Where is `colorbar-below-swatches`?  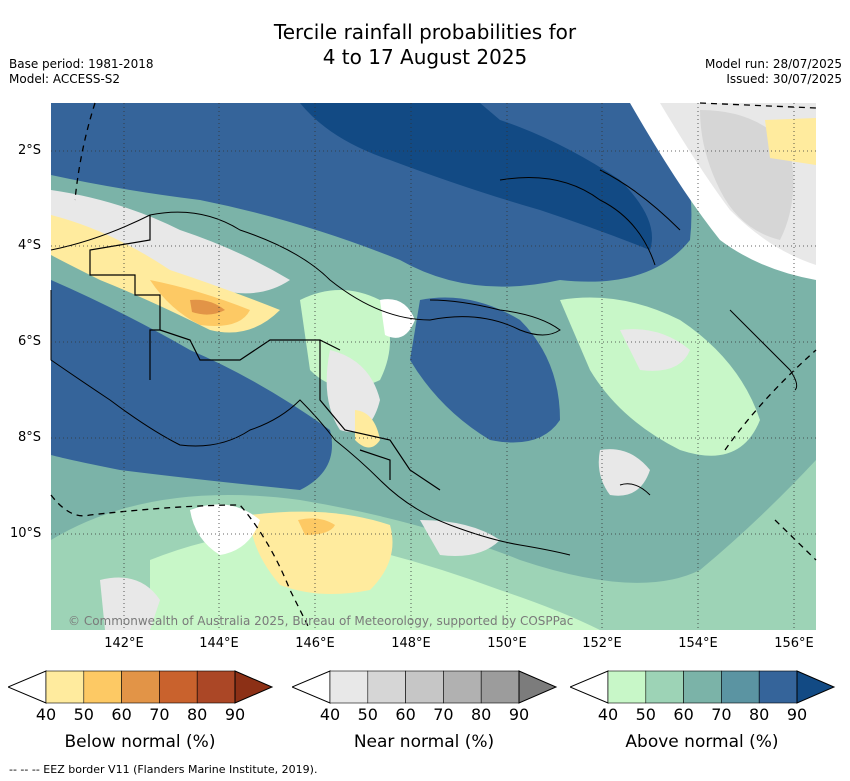
colorbar-below-swatches is located at coordinates (140, 687).